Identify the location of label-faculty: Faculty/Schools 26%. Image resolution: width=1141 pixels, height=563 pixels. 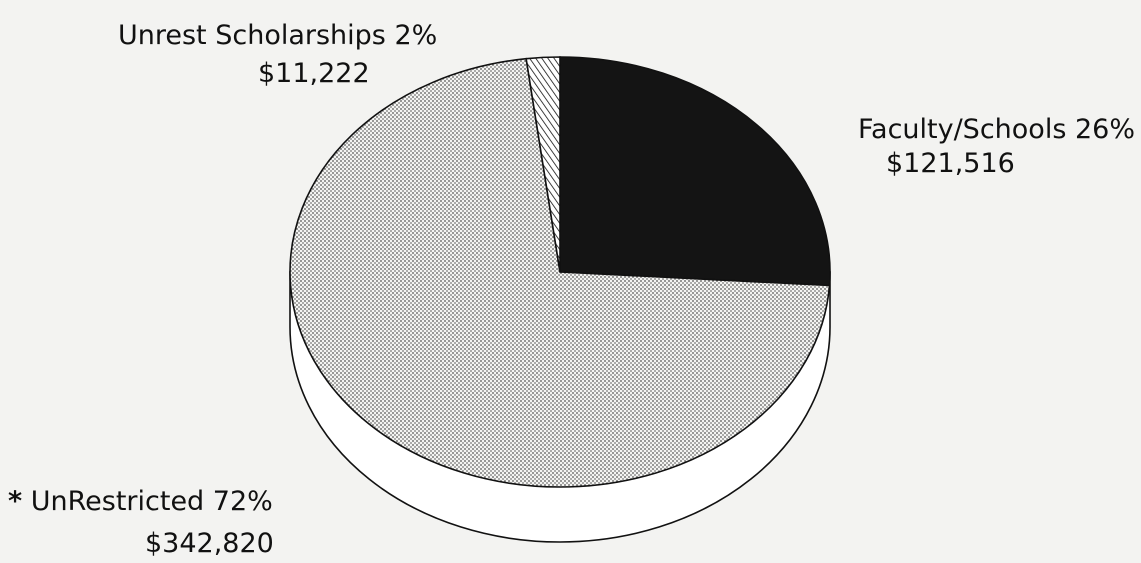
(996, 129).